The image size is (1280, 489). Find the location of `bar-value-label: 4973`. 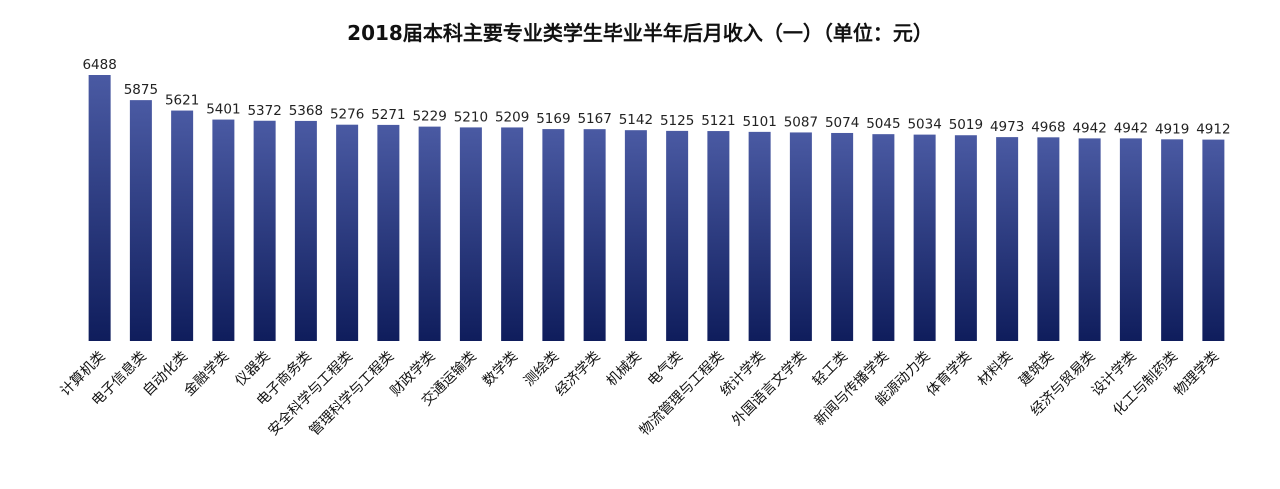

bar-value-label: 4973 is located at coordinates (1007, 127).